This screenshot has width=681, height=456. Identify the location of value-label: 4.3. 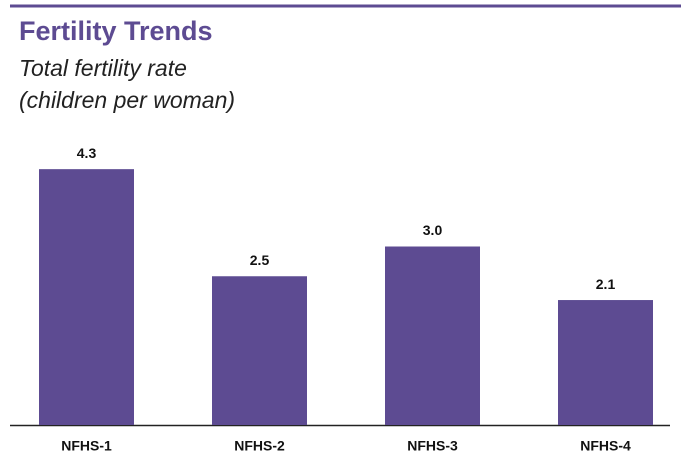
(87, 153).